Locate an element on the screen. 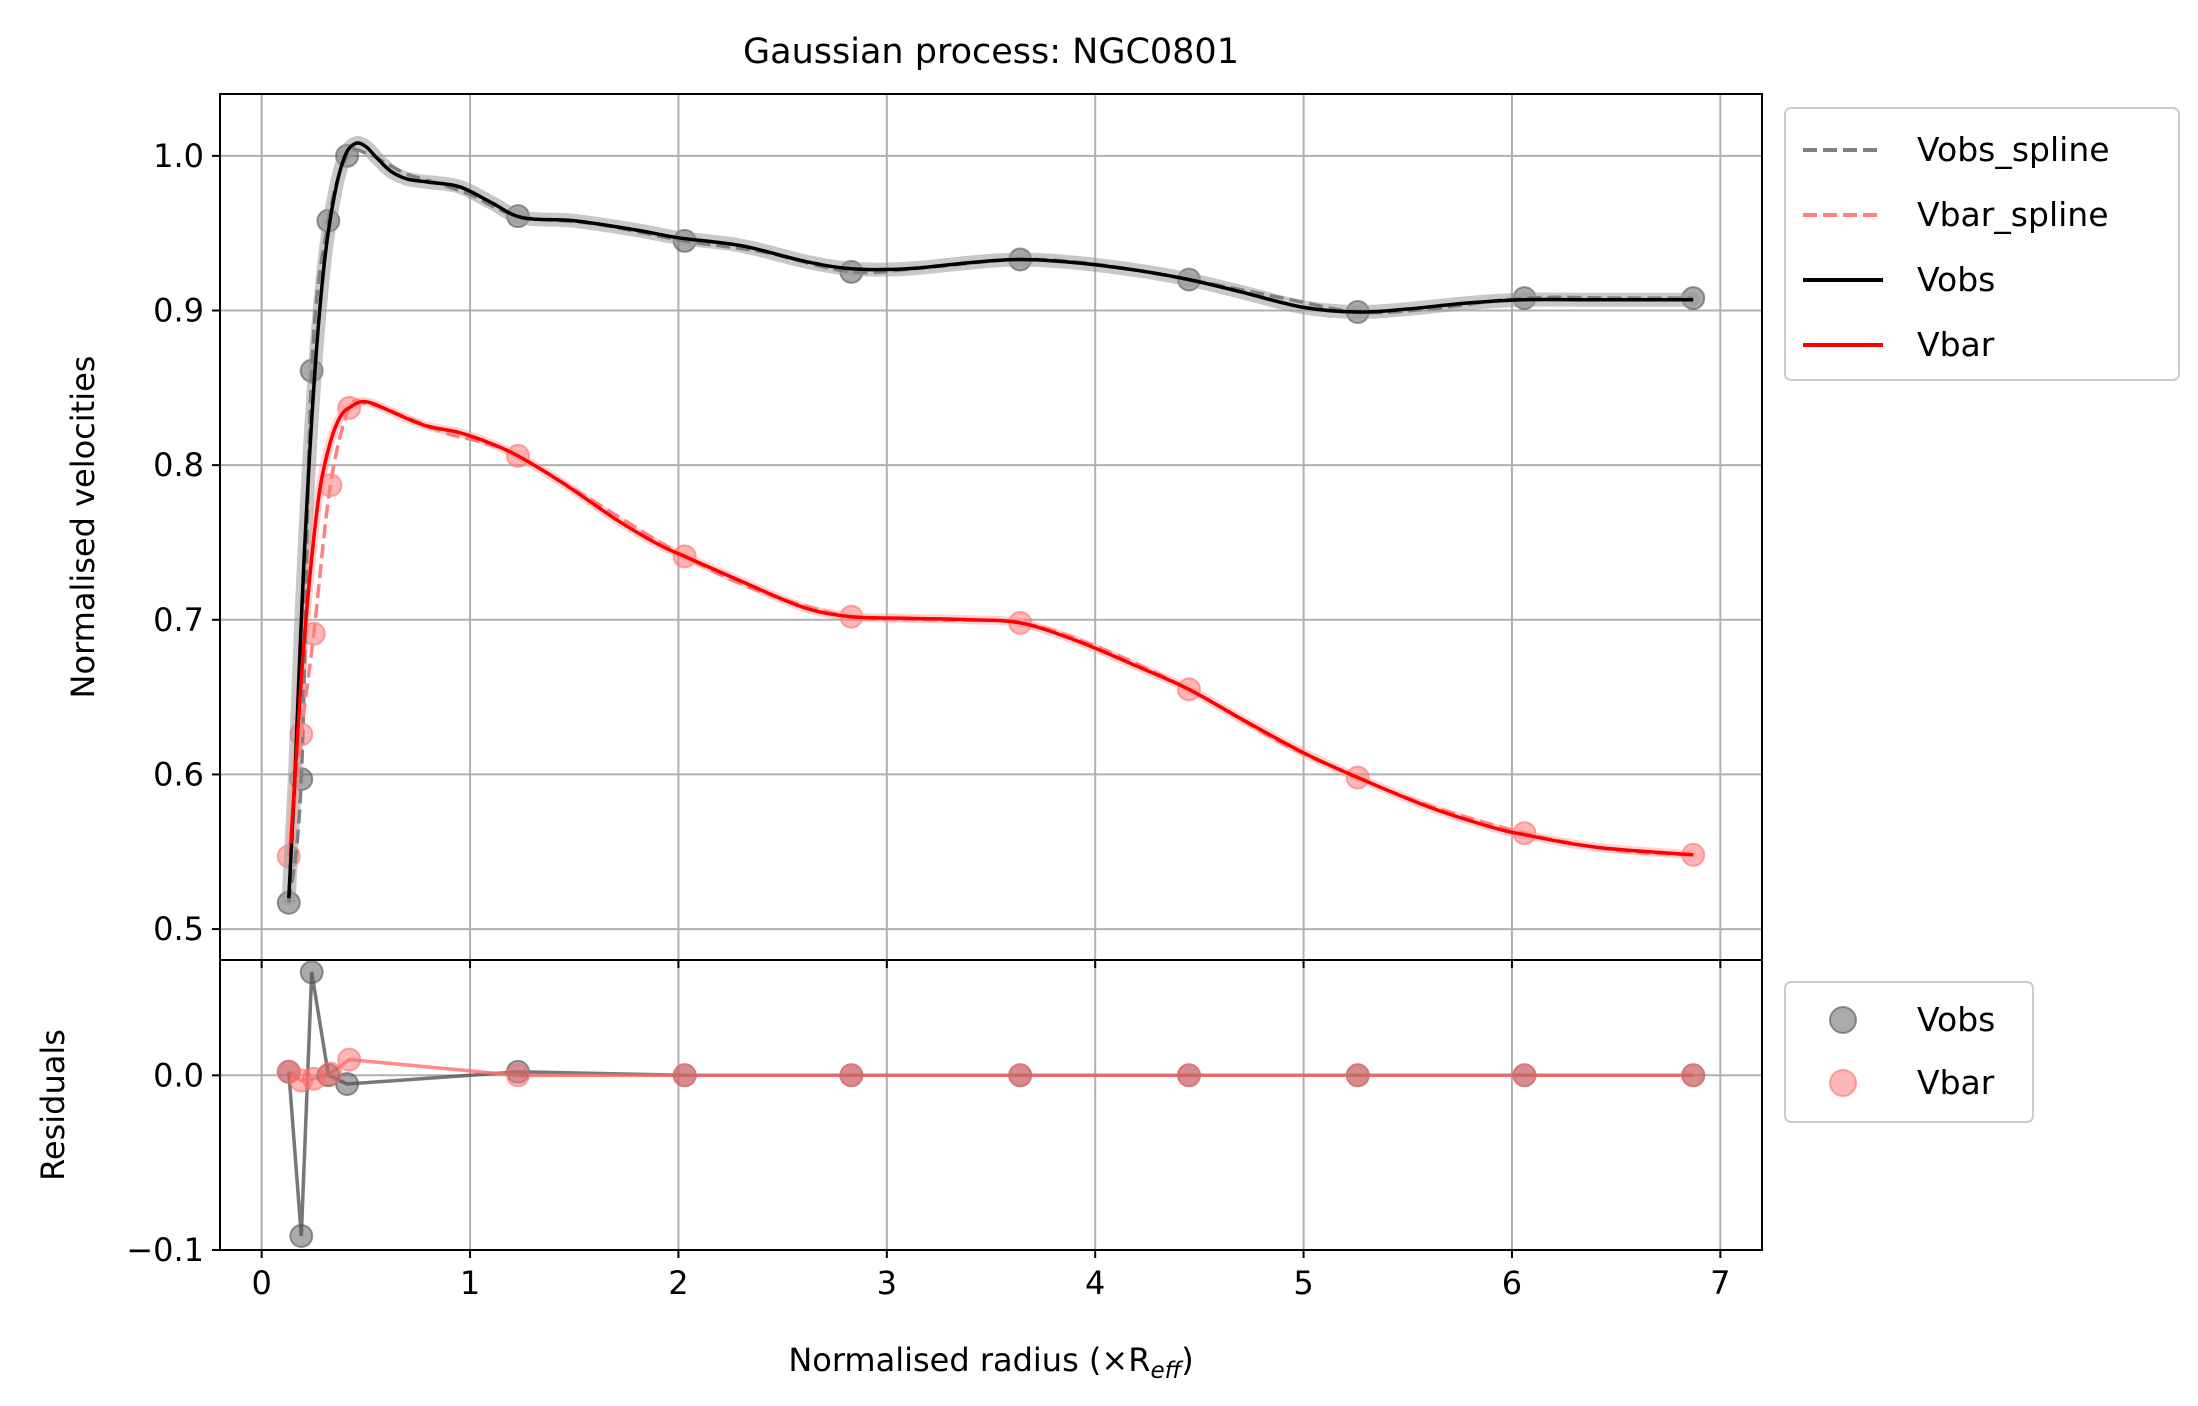 This screenshot has width=2198, height=1406. x-tick-label: 0 is located at coordinates (261, 1283).